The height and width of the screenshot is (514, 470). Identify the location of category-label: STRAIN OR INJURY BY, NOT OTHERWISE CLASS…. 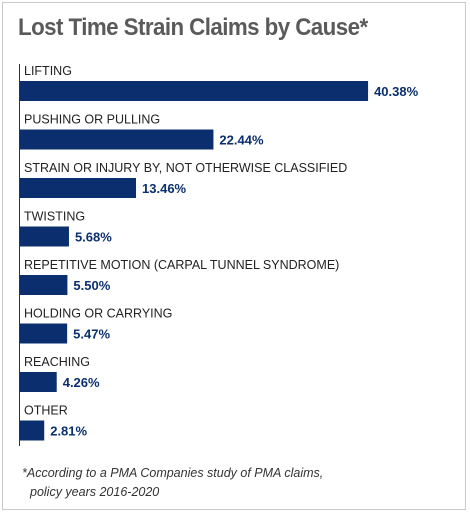
(185, 168).